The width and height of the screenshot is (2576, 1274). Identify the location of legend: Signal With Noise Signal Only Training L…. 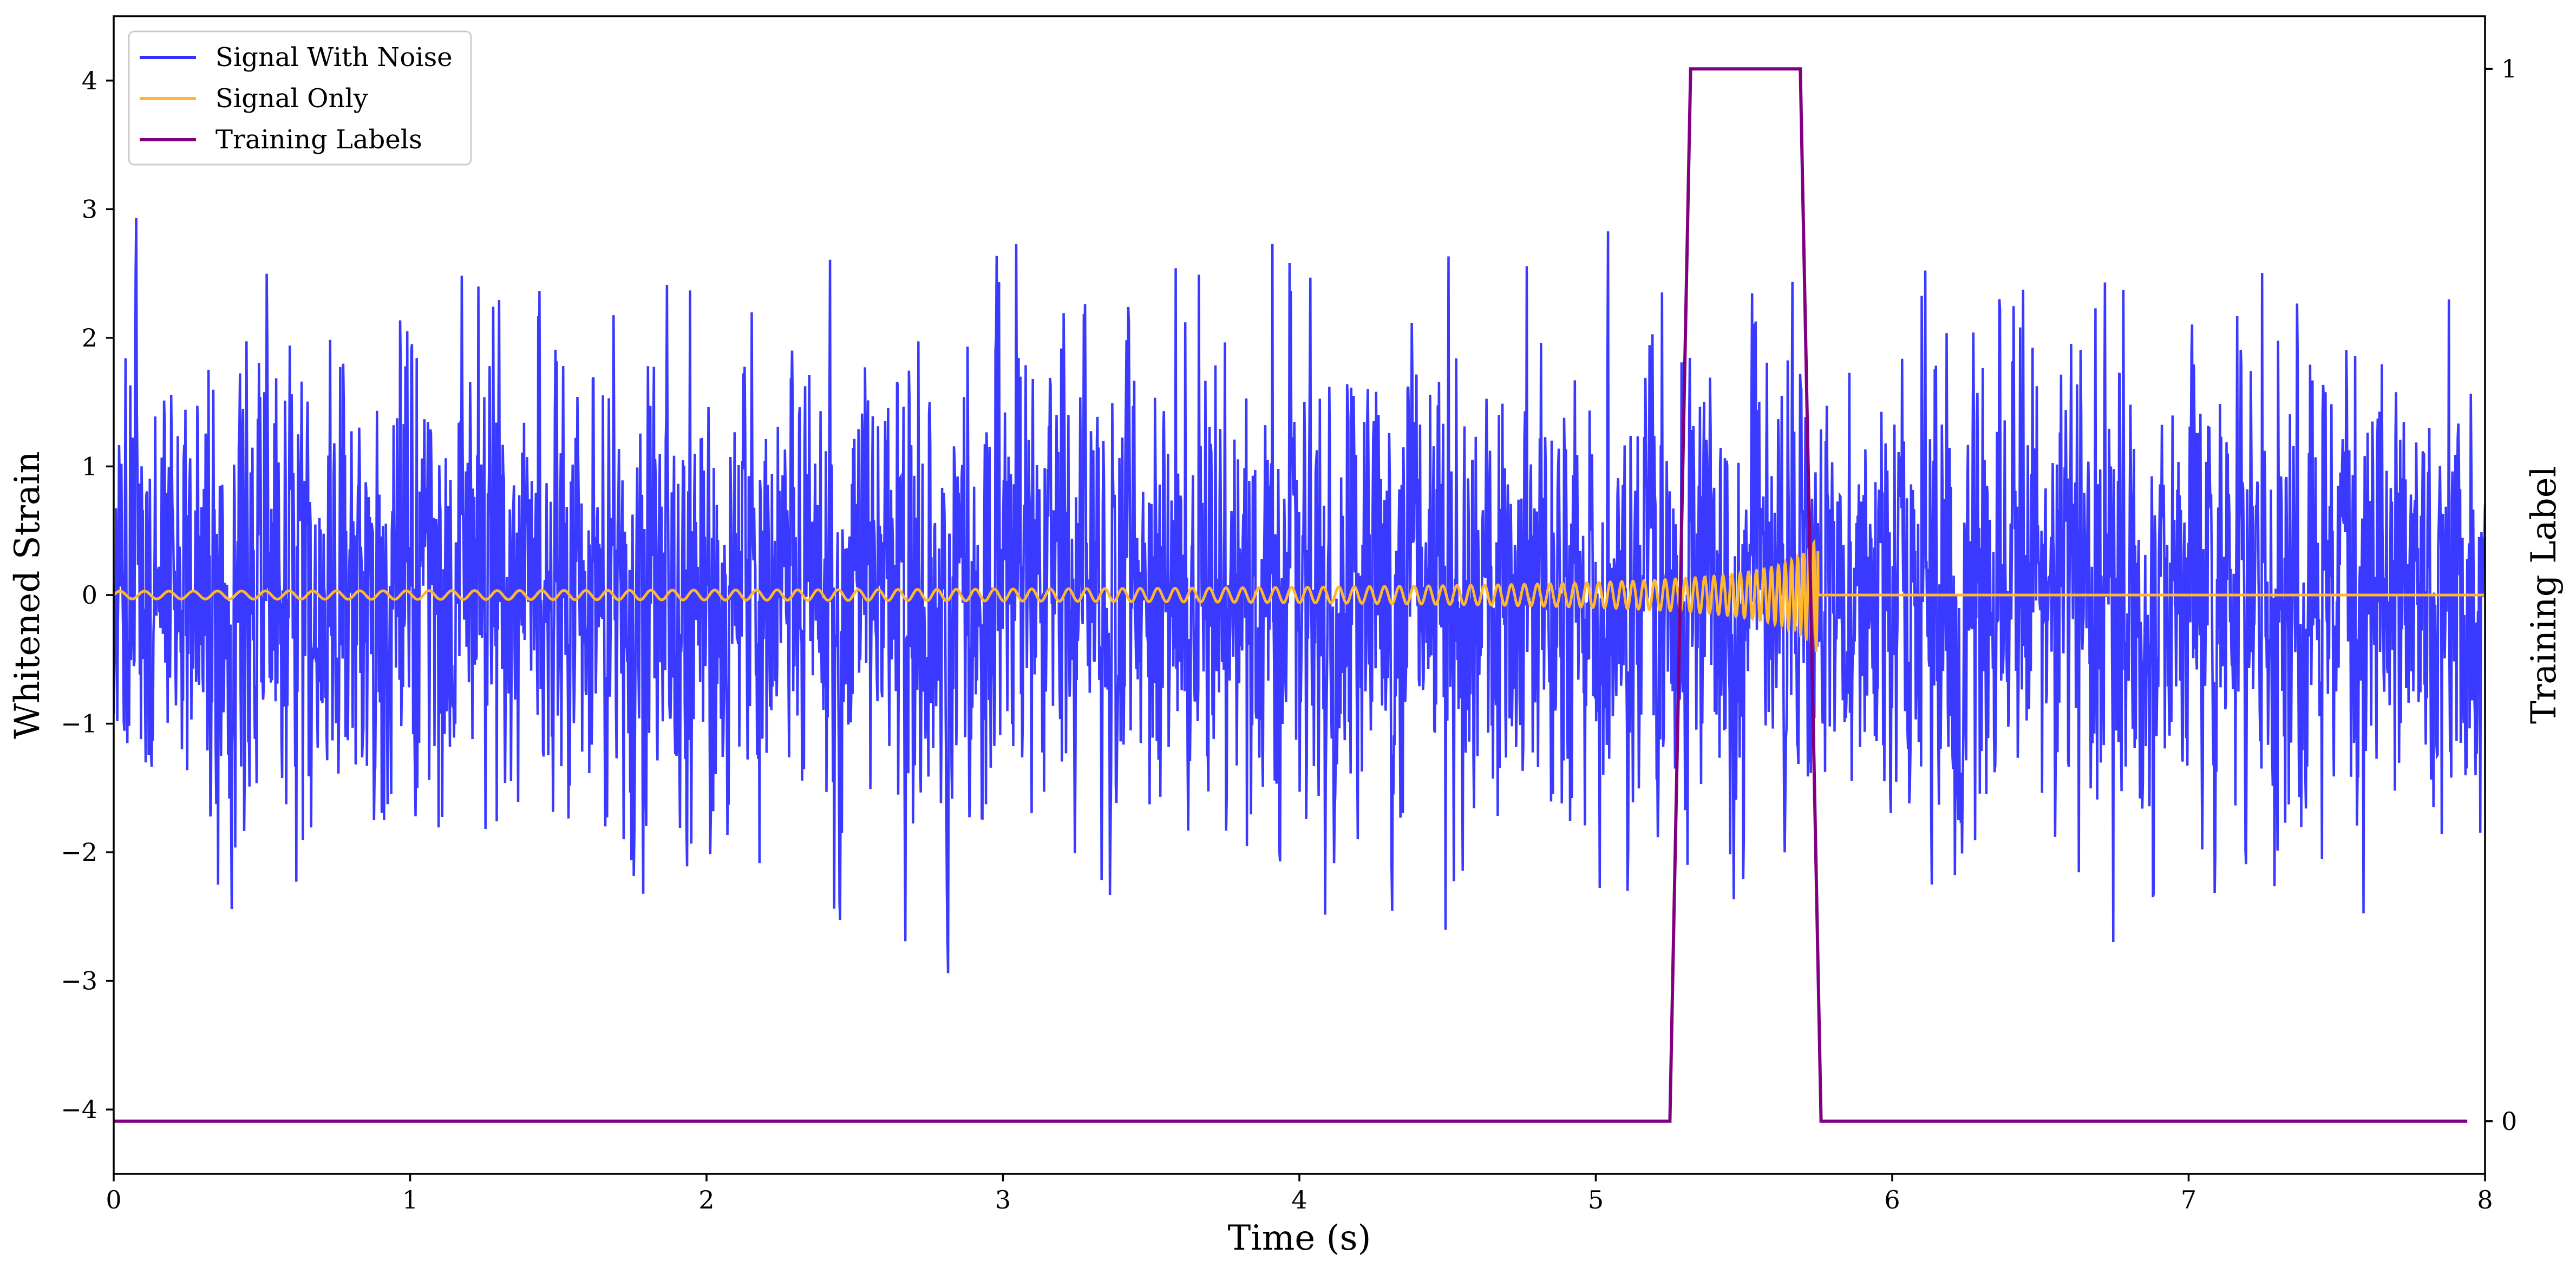
(300, 98).